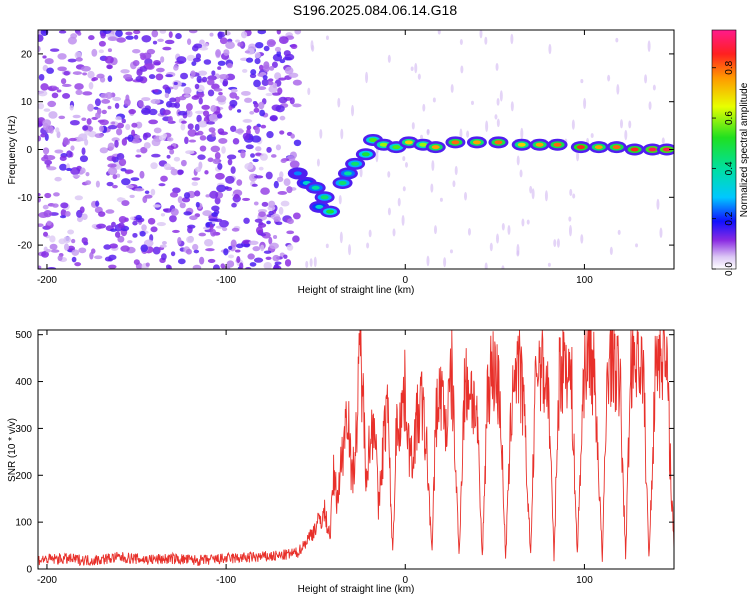 This screenshot has height=600, width=750. I want to click on chart-title: S196.2025.084.06.14.G18, so click(375, 10).